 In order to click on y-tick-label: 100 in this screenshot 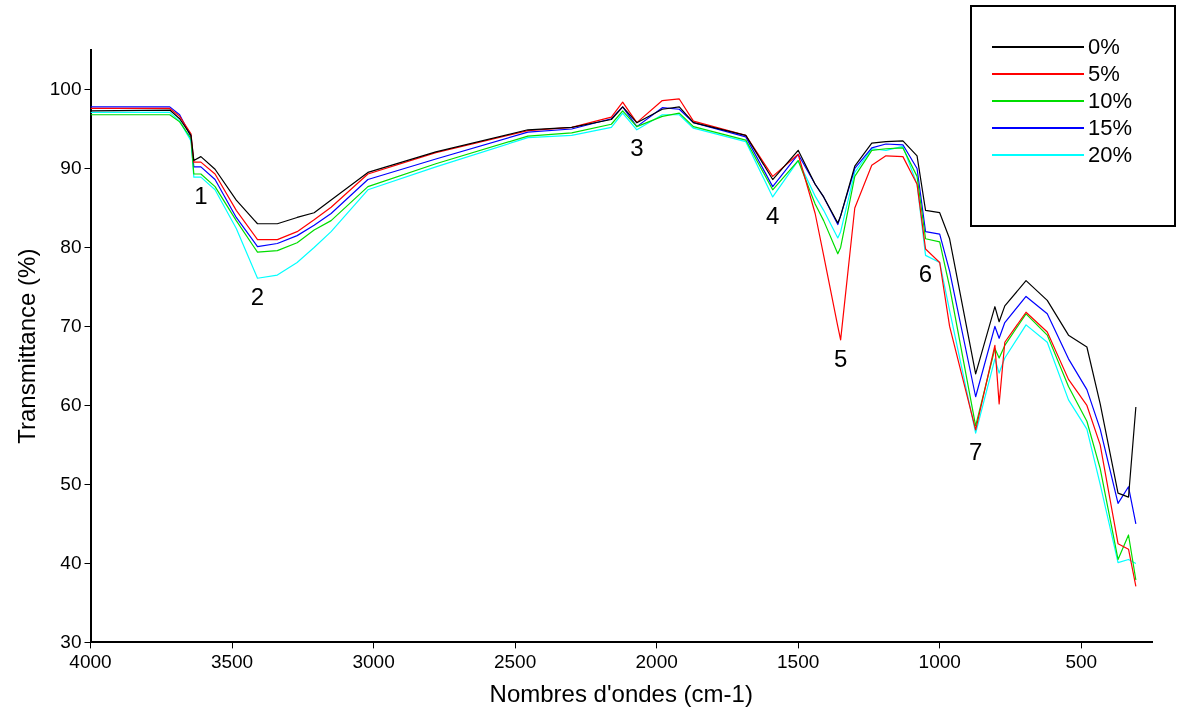, I will do `click(65, 88)`.